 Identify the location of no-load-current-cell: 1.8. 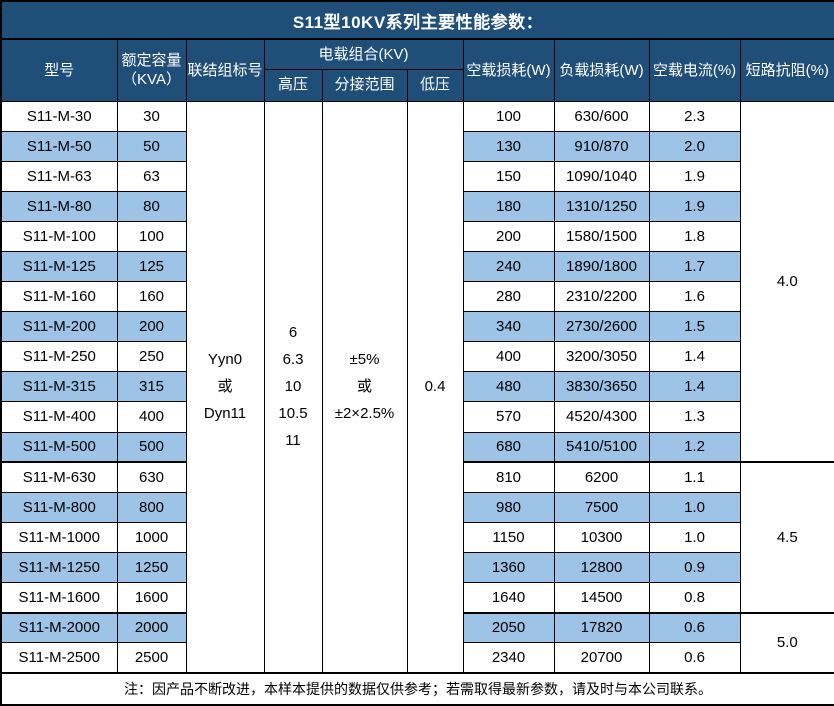
(694, 236).